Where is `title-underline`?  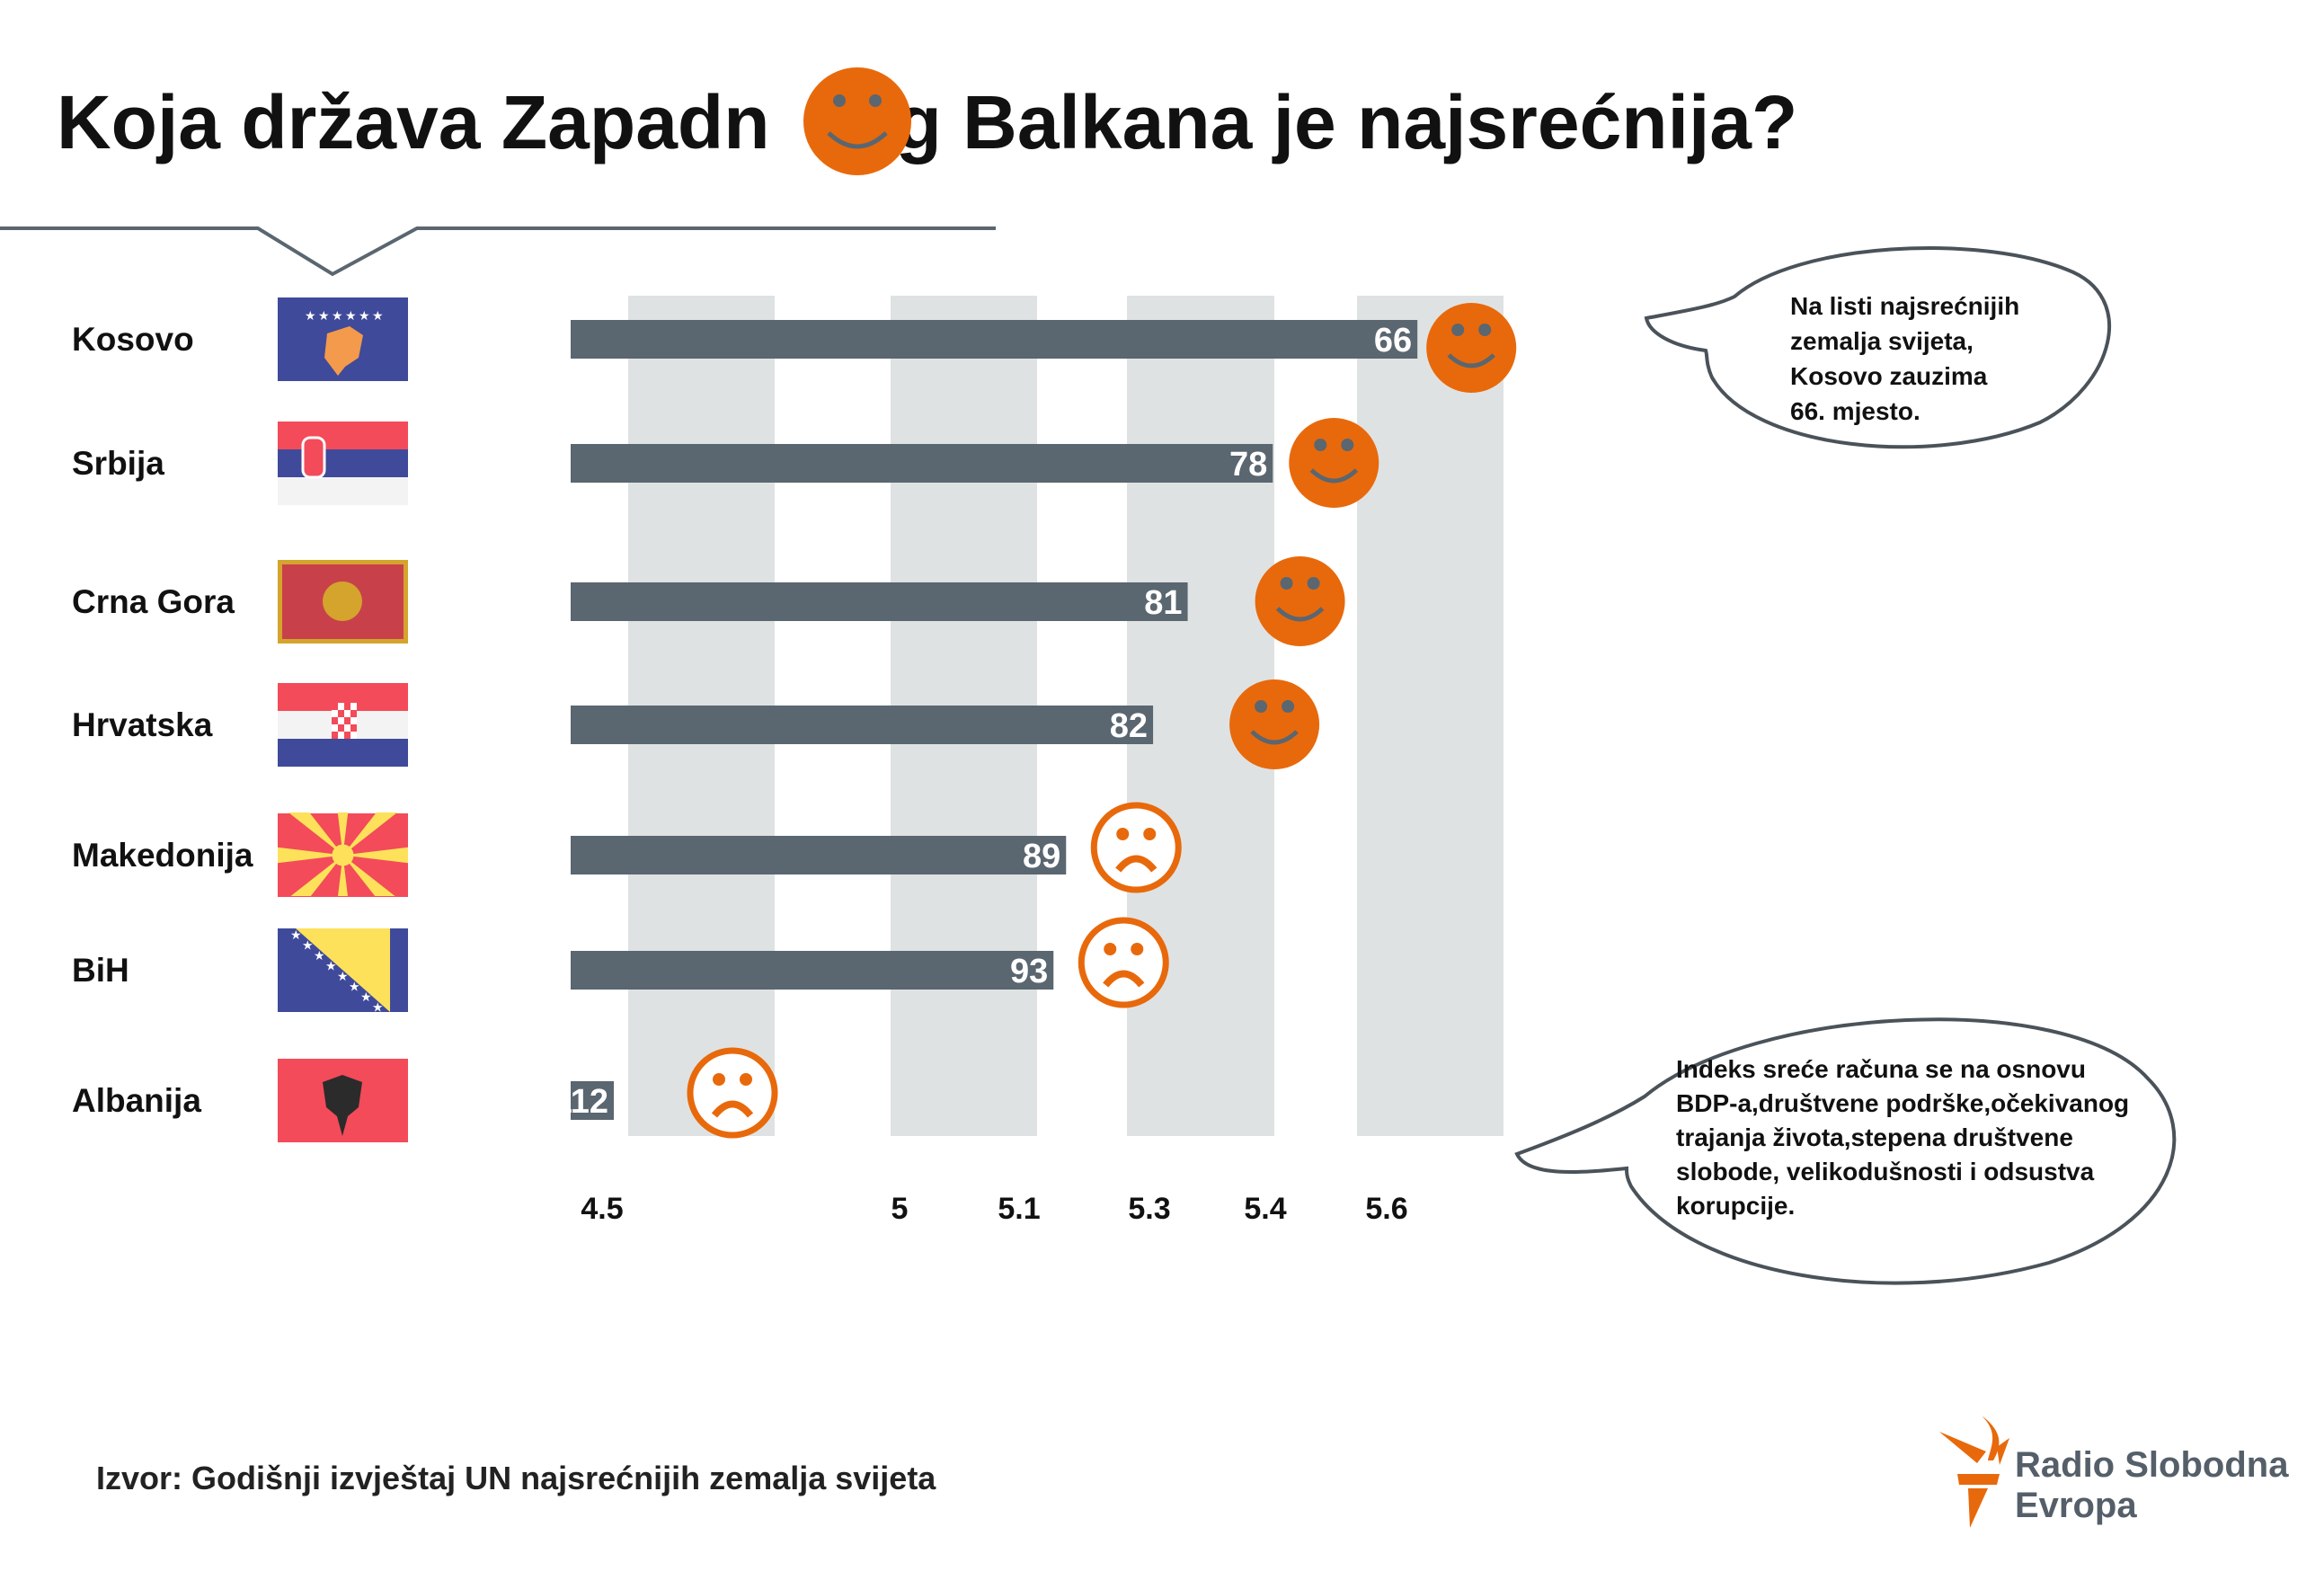
title-underline is located at coordinates (498, 252).